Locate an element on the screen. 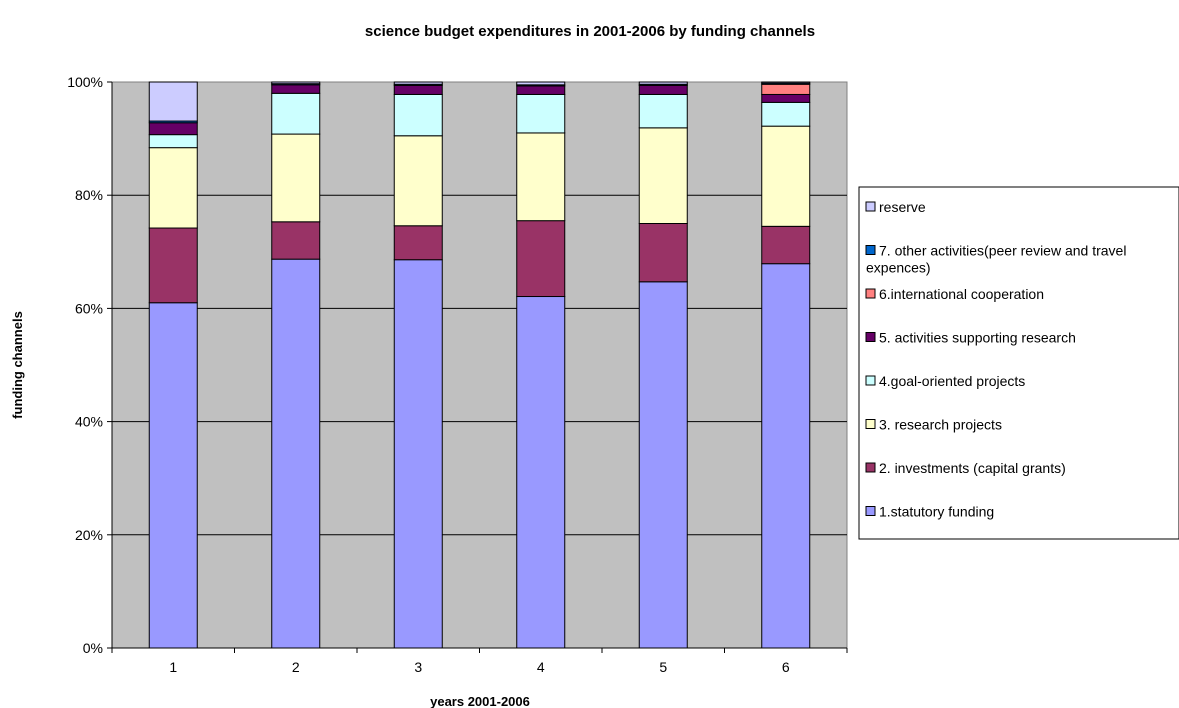 The image size is (1179, 708). y-tick-label: 100% is located at coordinates (85, 82).